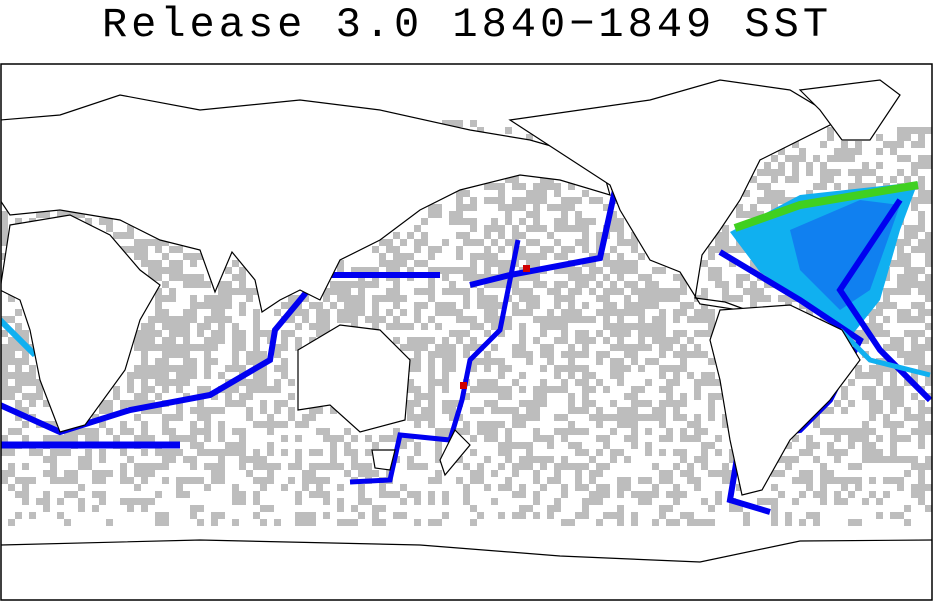 Image resolution: width=934 pixels, height=602 pixels. I want to click on hotspot, so click(463, 385).